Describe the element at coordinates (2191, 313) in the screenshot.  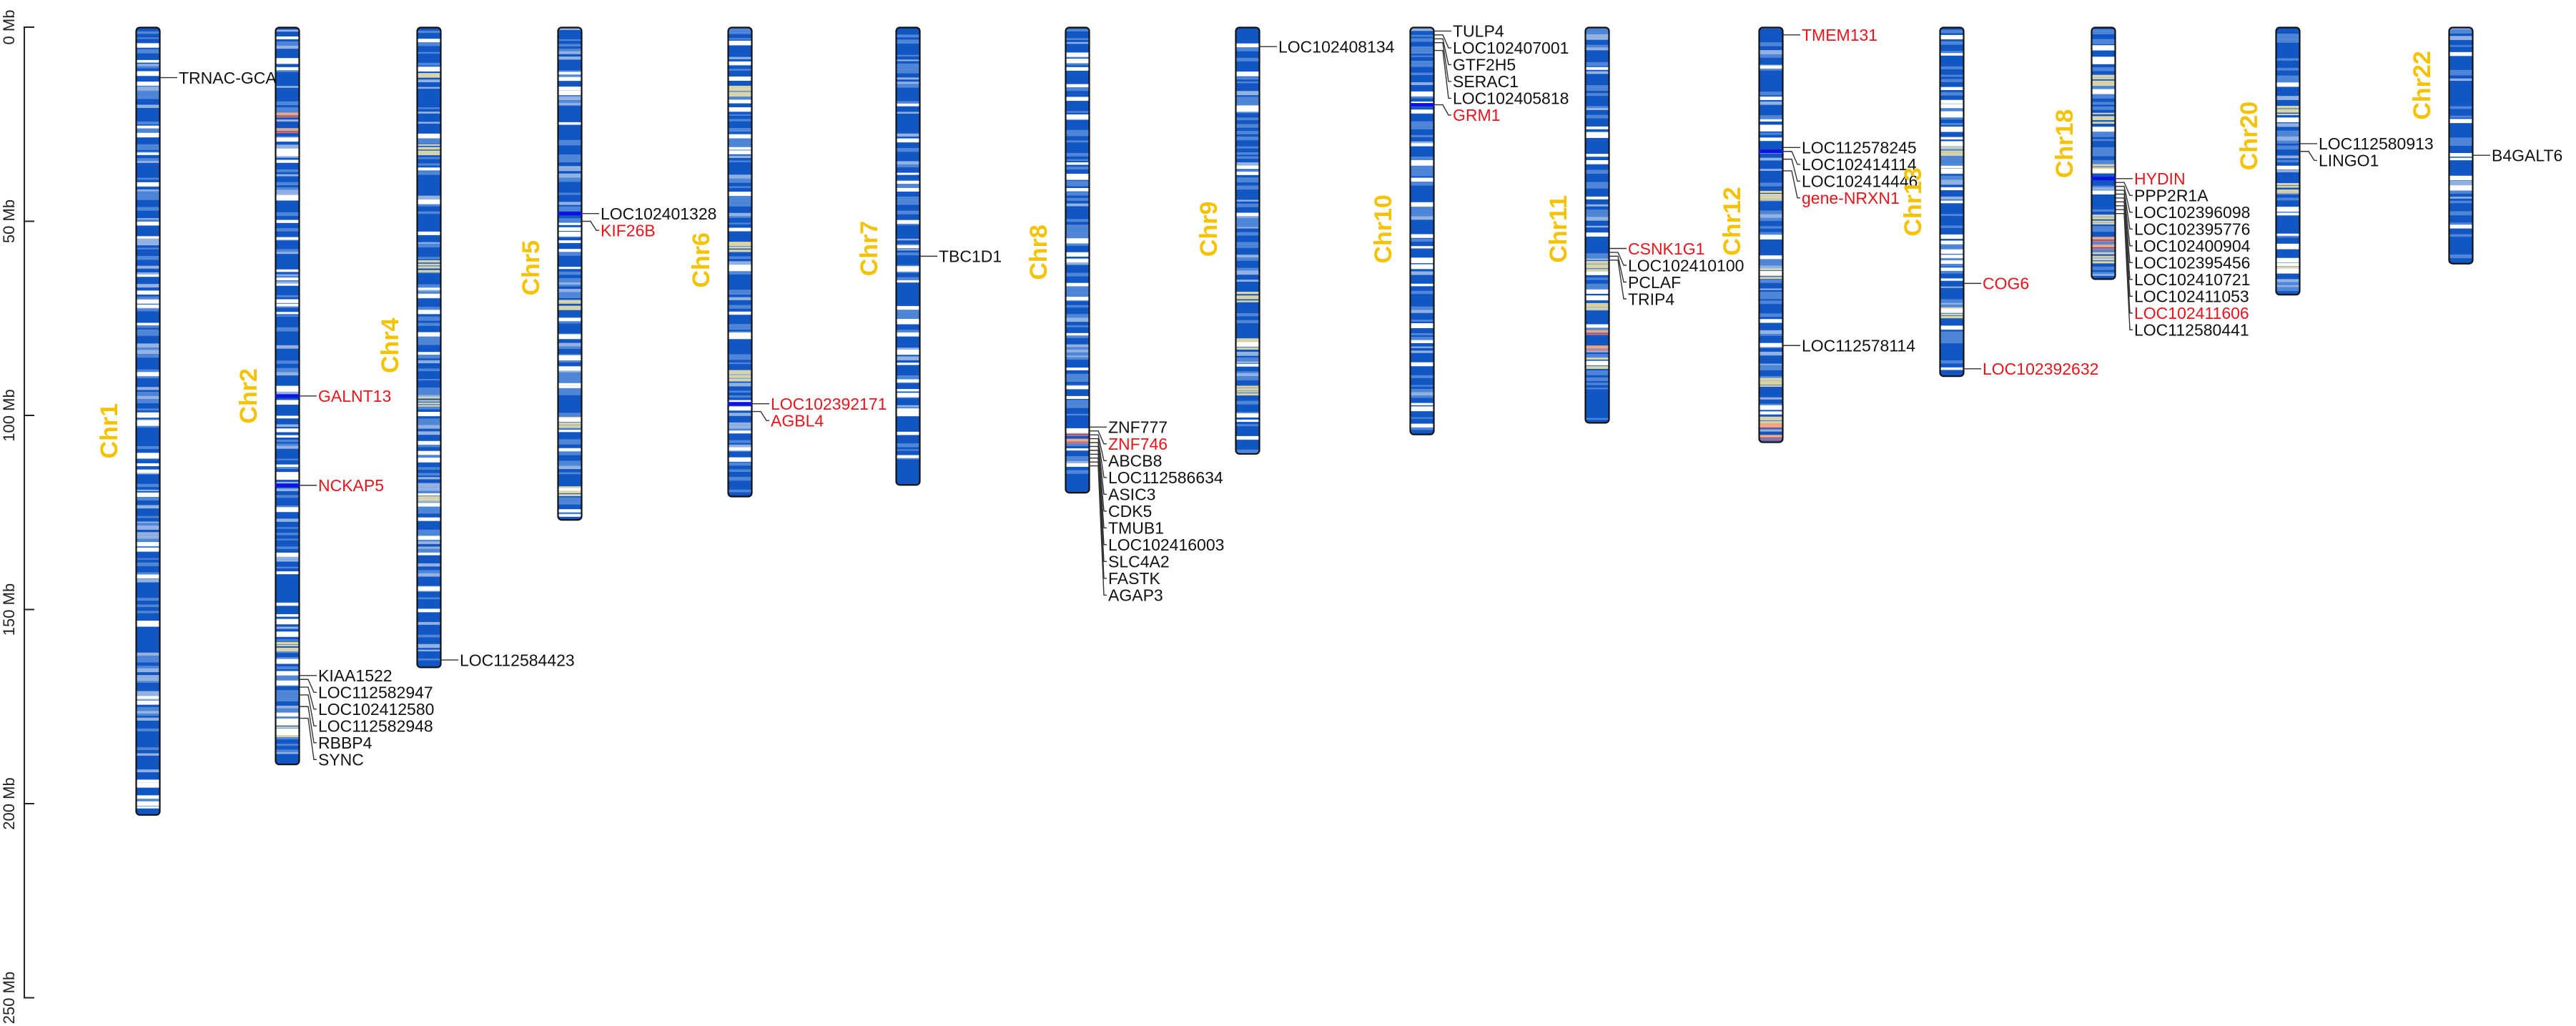
I see `gene-label: LOC102411606` at that location.